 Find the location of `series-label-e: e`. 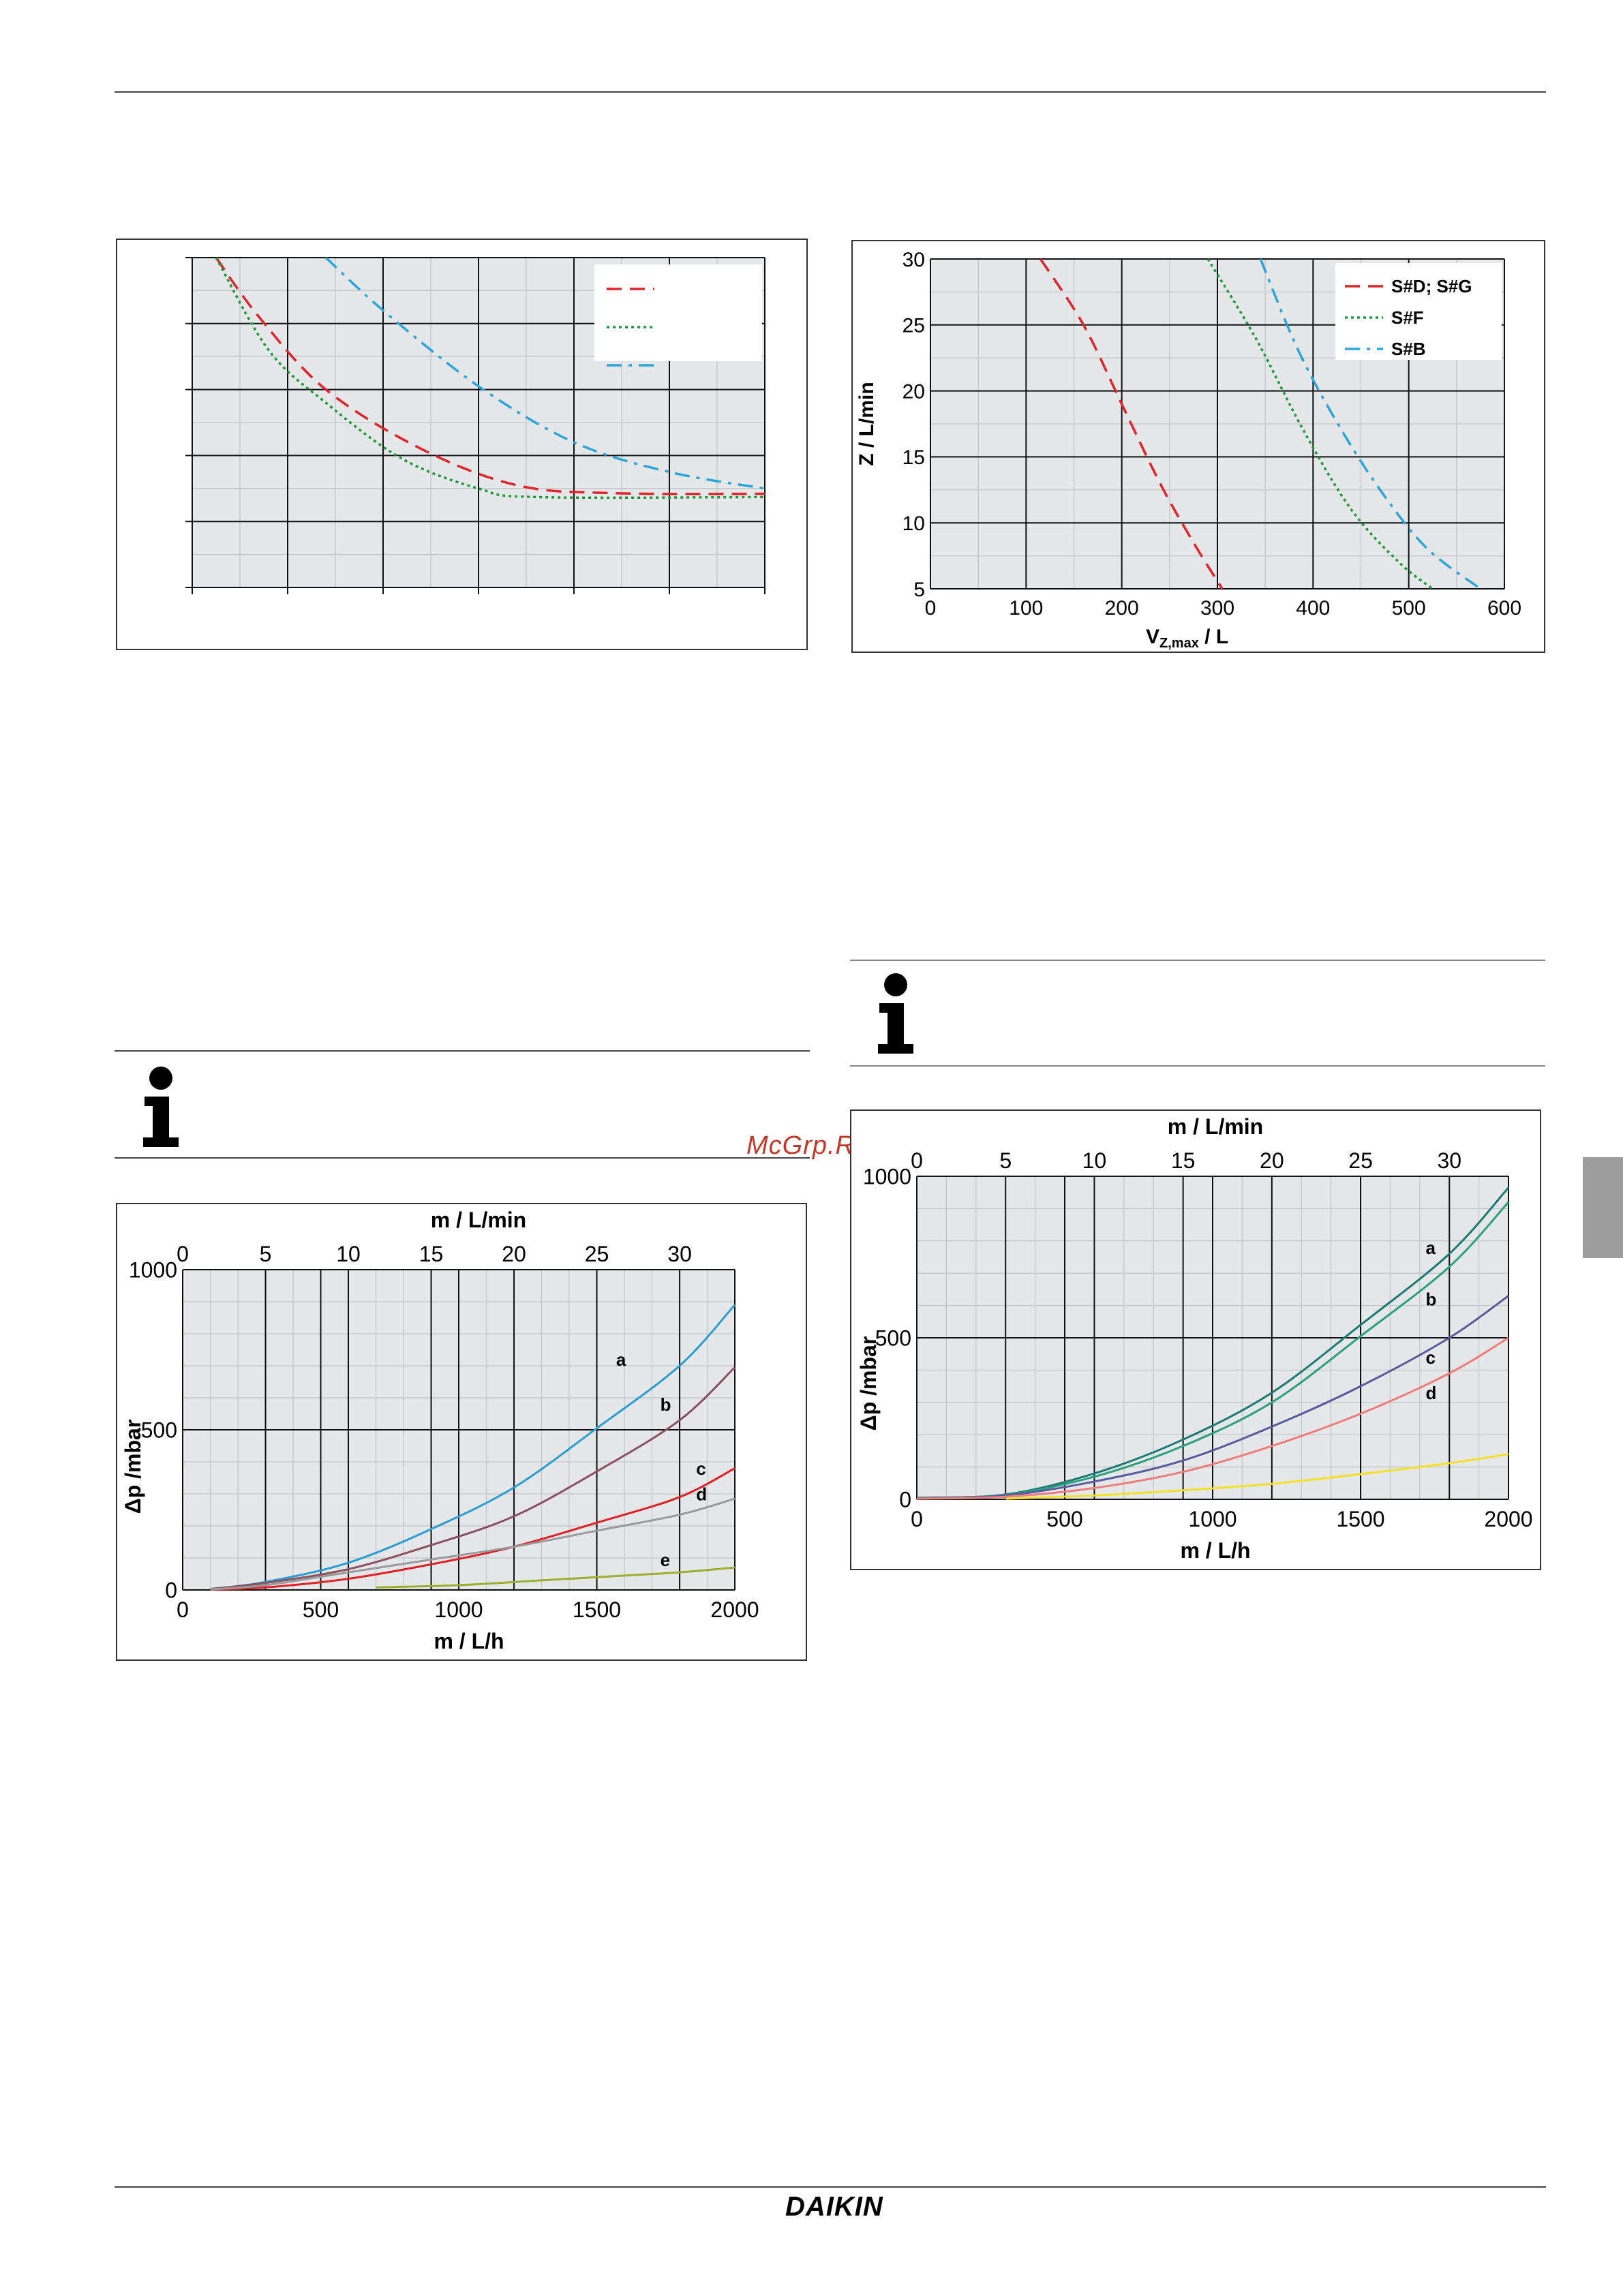

series-label-e: e is located at coordinates (665, 1560).